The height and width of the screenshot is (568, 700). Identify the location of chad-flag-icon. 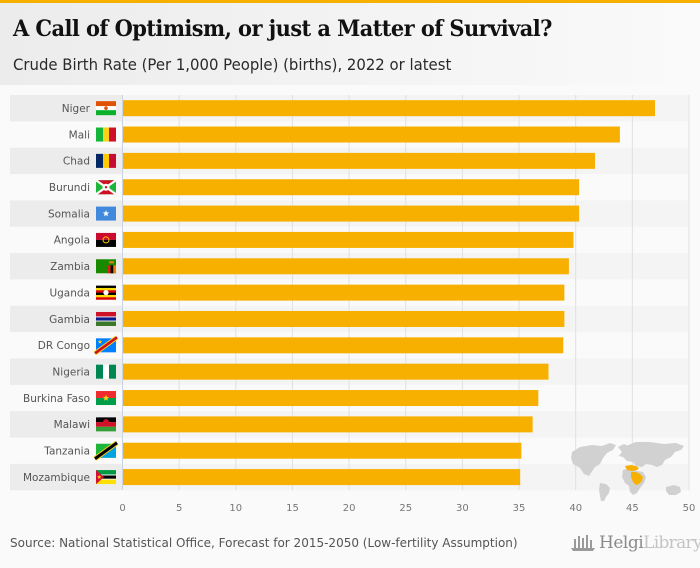
(106, 160).